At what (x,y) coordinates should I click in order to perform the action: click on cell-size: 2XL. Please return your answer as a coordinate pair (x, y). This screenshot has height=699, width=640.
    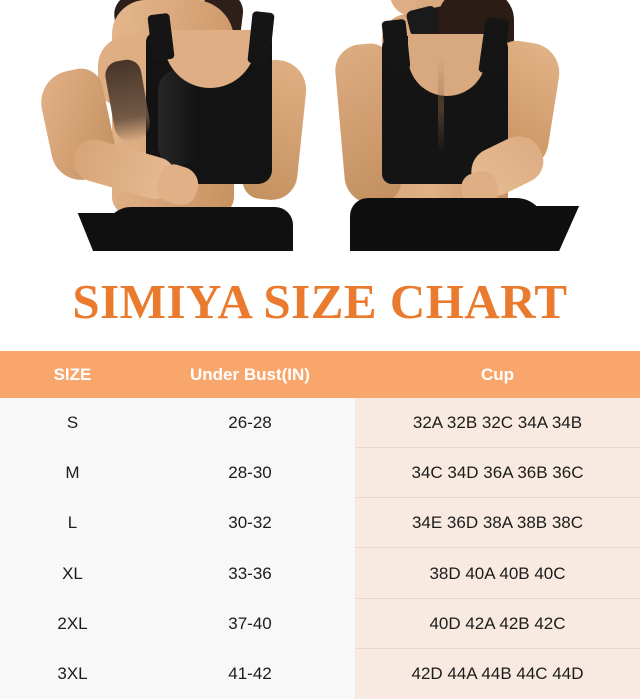
    Looking at the image, I should click on (72, 623).